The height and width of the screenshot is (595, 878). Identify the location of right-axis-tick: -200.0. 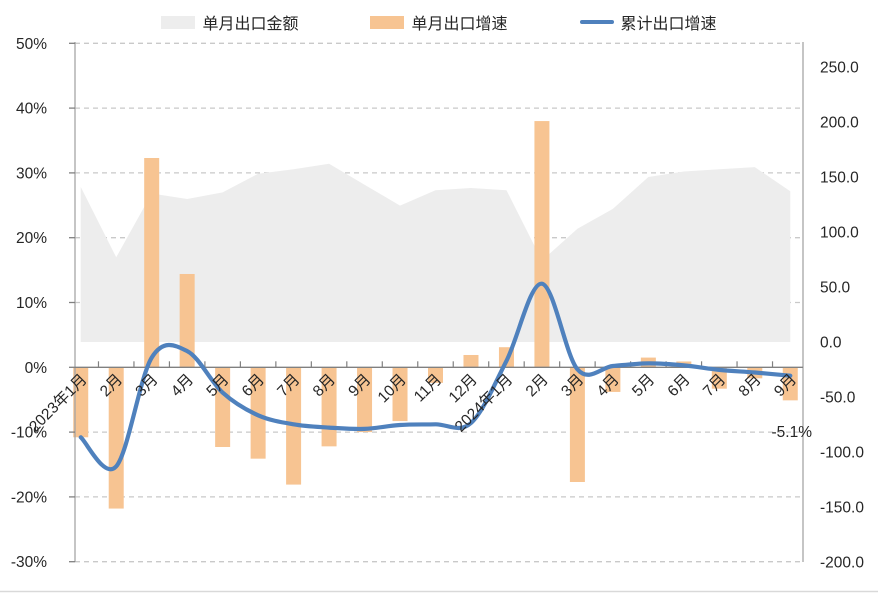
(842, 563).